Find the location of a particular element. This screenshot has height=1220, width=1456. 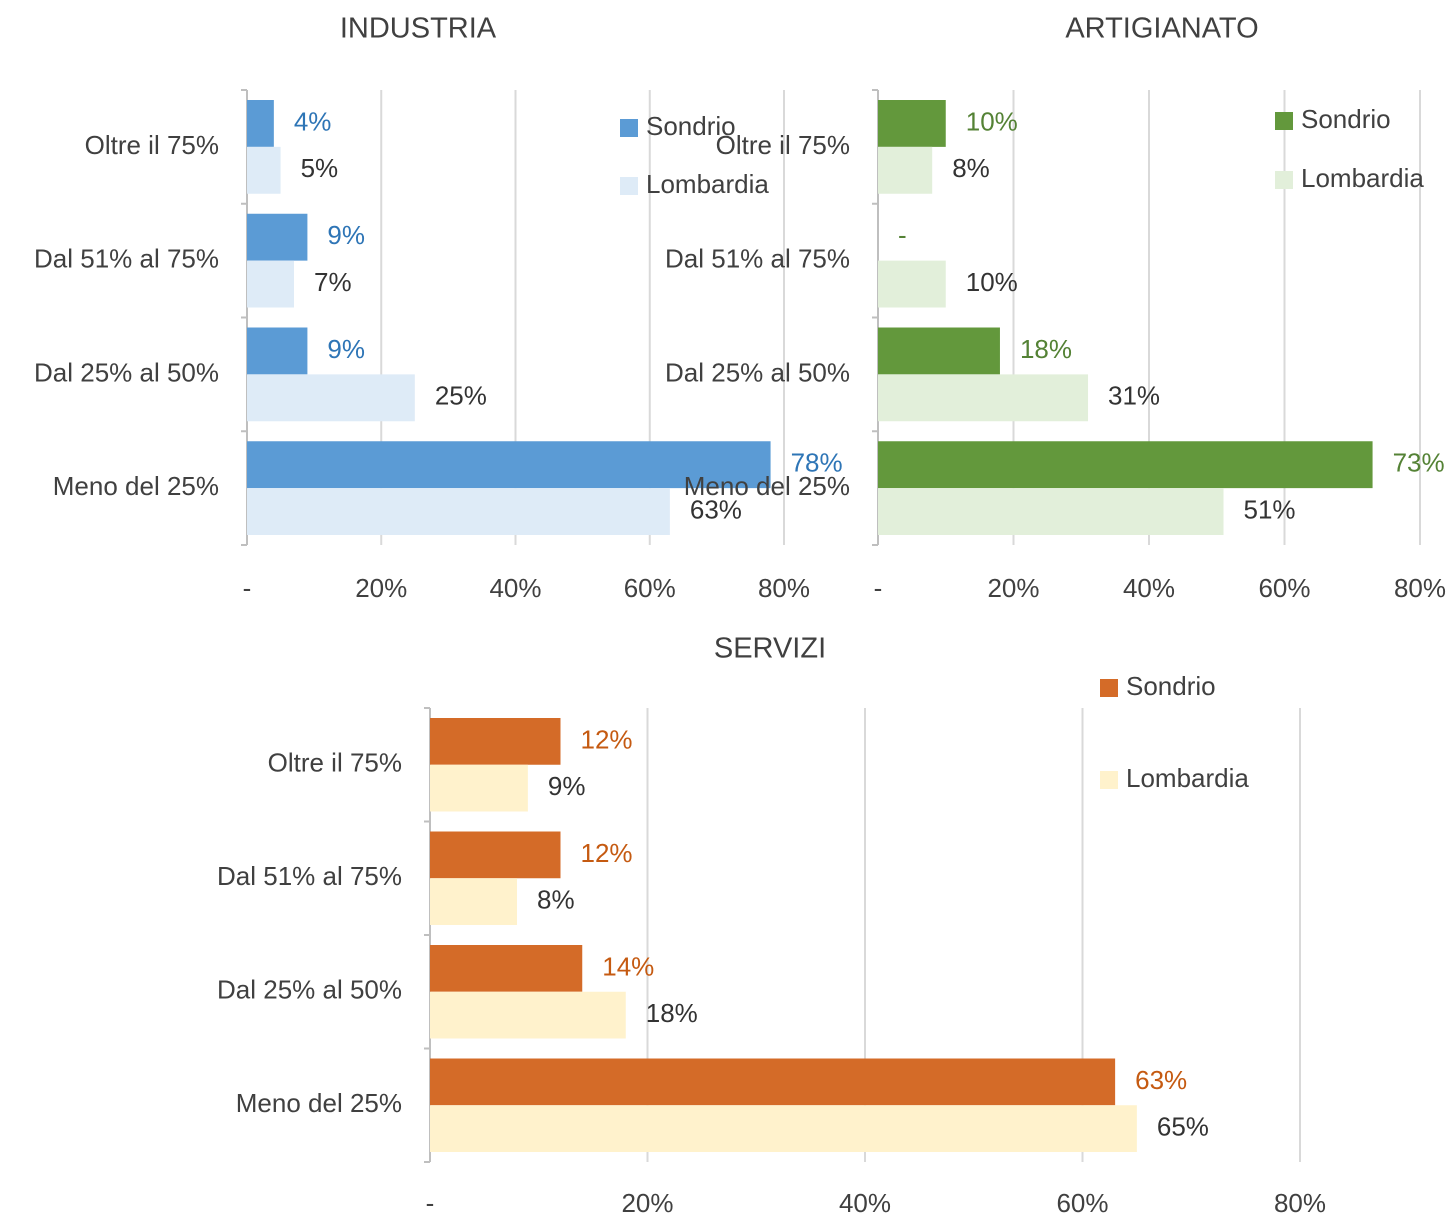

data-label: 4% is located at coordinates (313, 121).